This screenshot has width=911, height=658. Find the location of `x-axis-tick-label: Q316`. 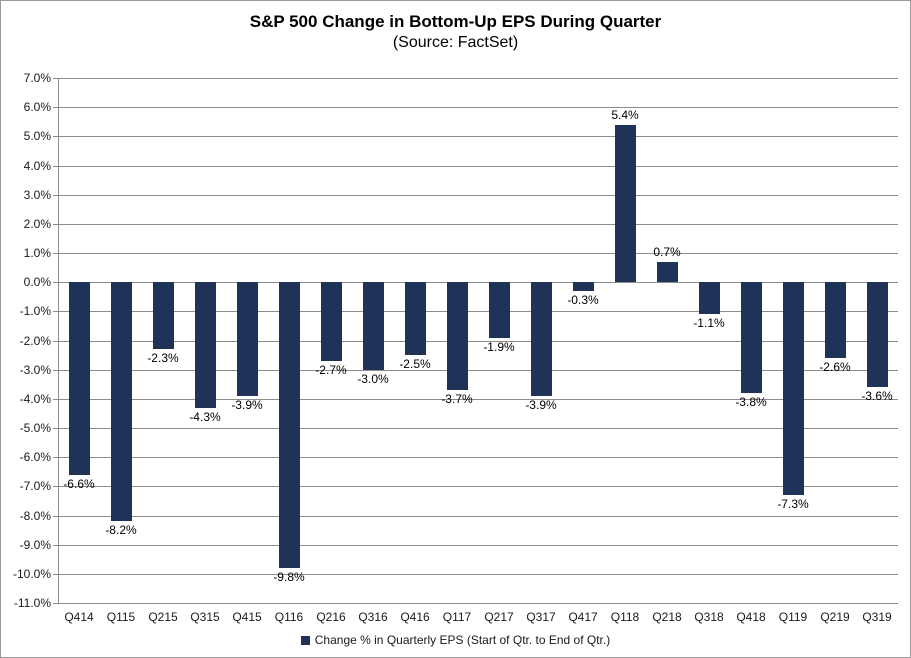

x-axis-tick-label: Q316 is located at coordinates (373, 617).